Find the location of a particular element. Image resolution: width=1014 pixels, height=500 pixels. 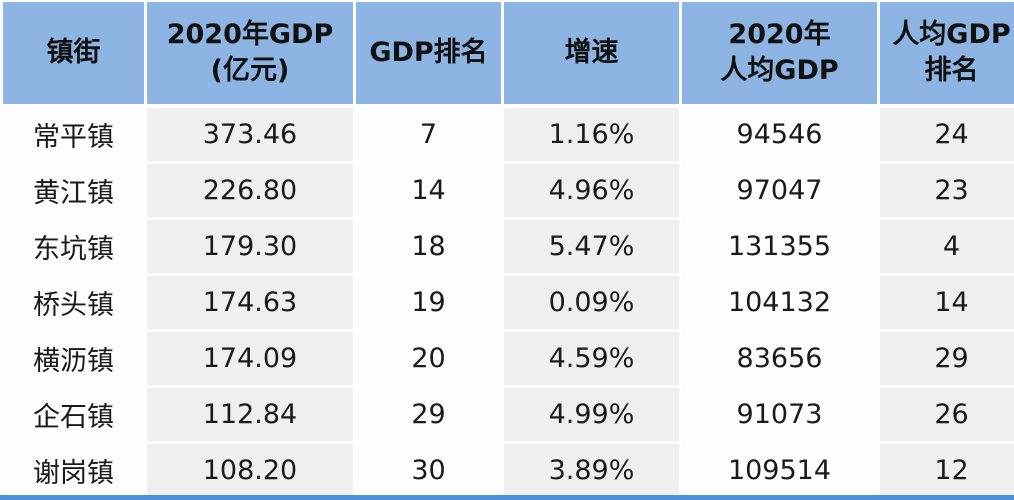

header-gdp-2020: 2020年GDP (亿元) is located at coordinates (250, 53).